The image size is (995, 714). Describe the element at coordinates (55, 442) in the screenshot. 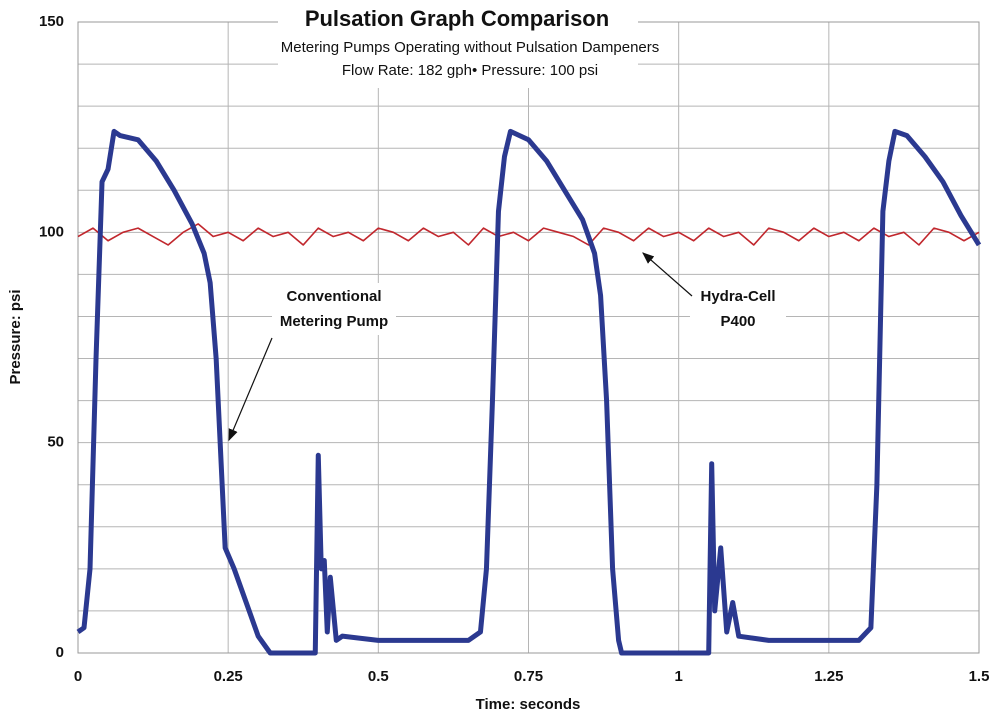

I see `y-tick-label: 50` at that location.